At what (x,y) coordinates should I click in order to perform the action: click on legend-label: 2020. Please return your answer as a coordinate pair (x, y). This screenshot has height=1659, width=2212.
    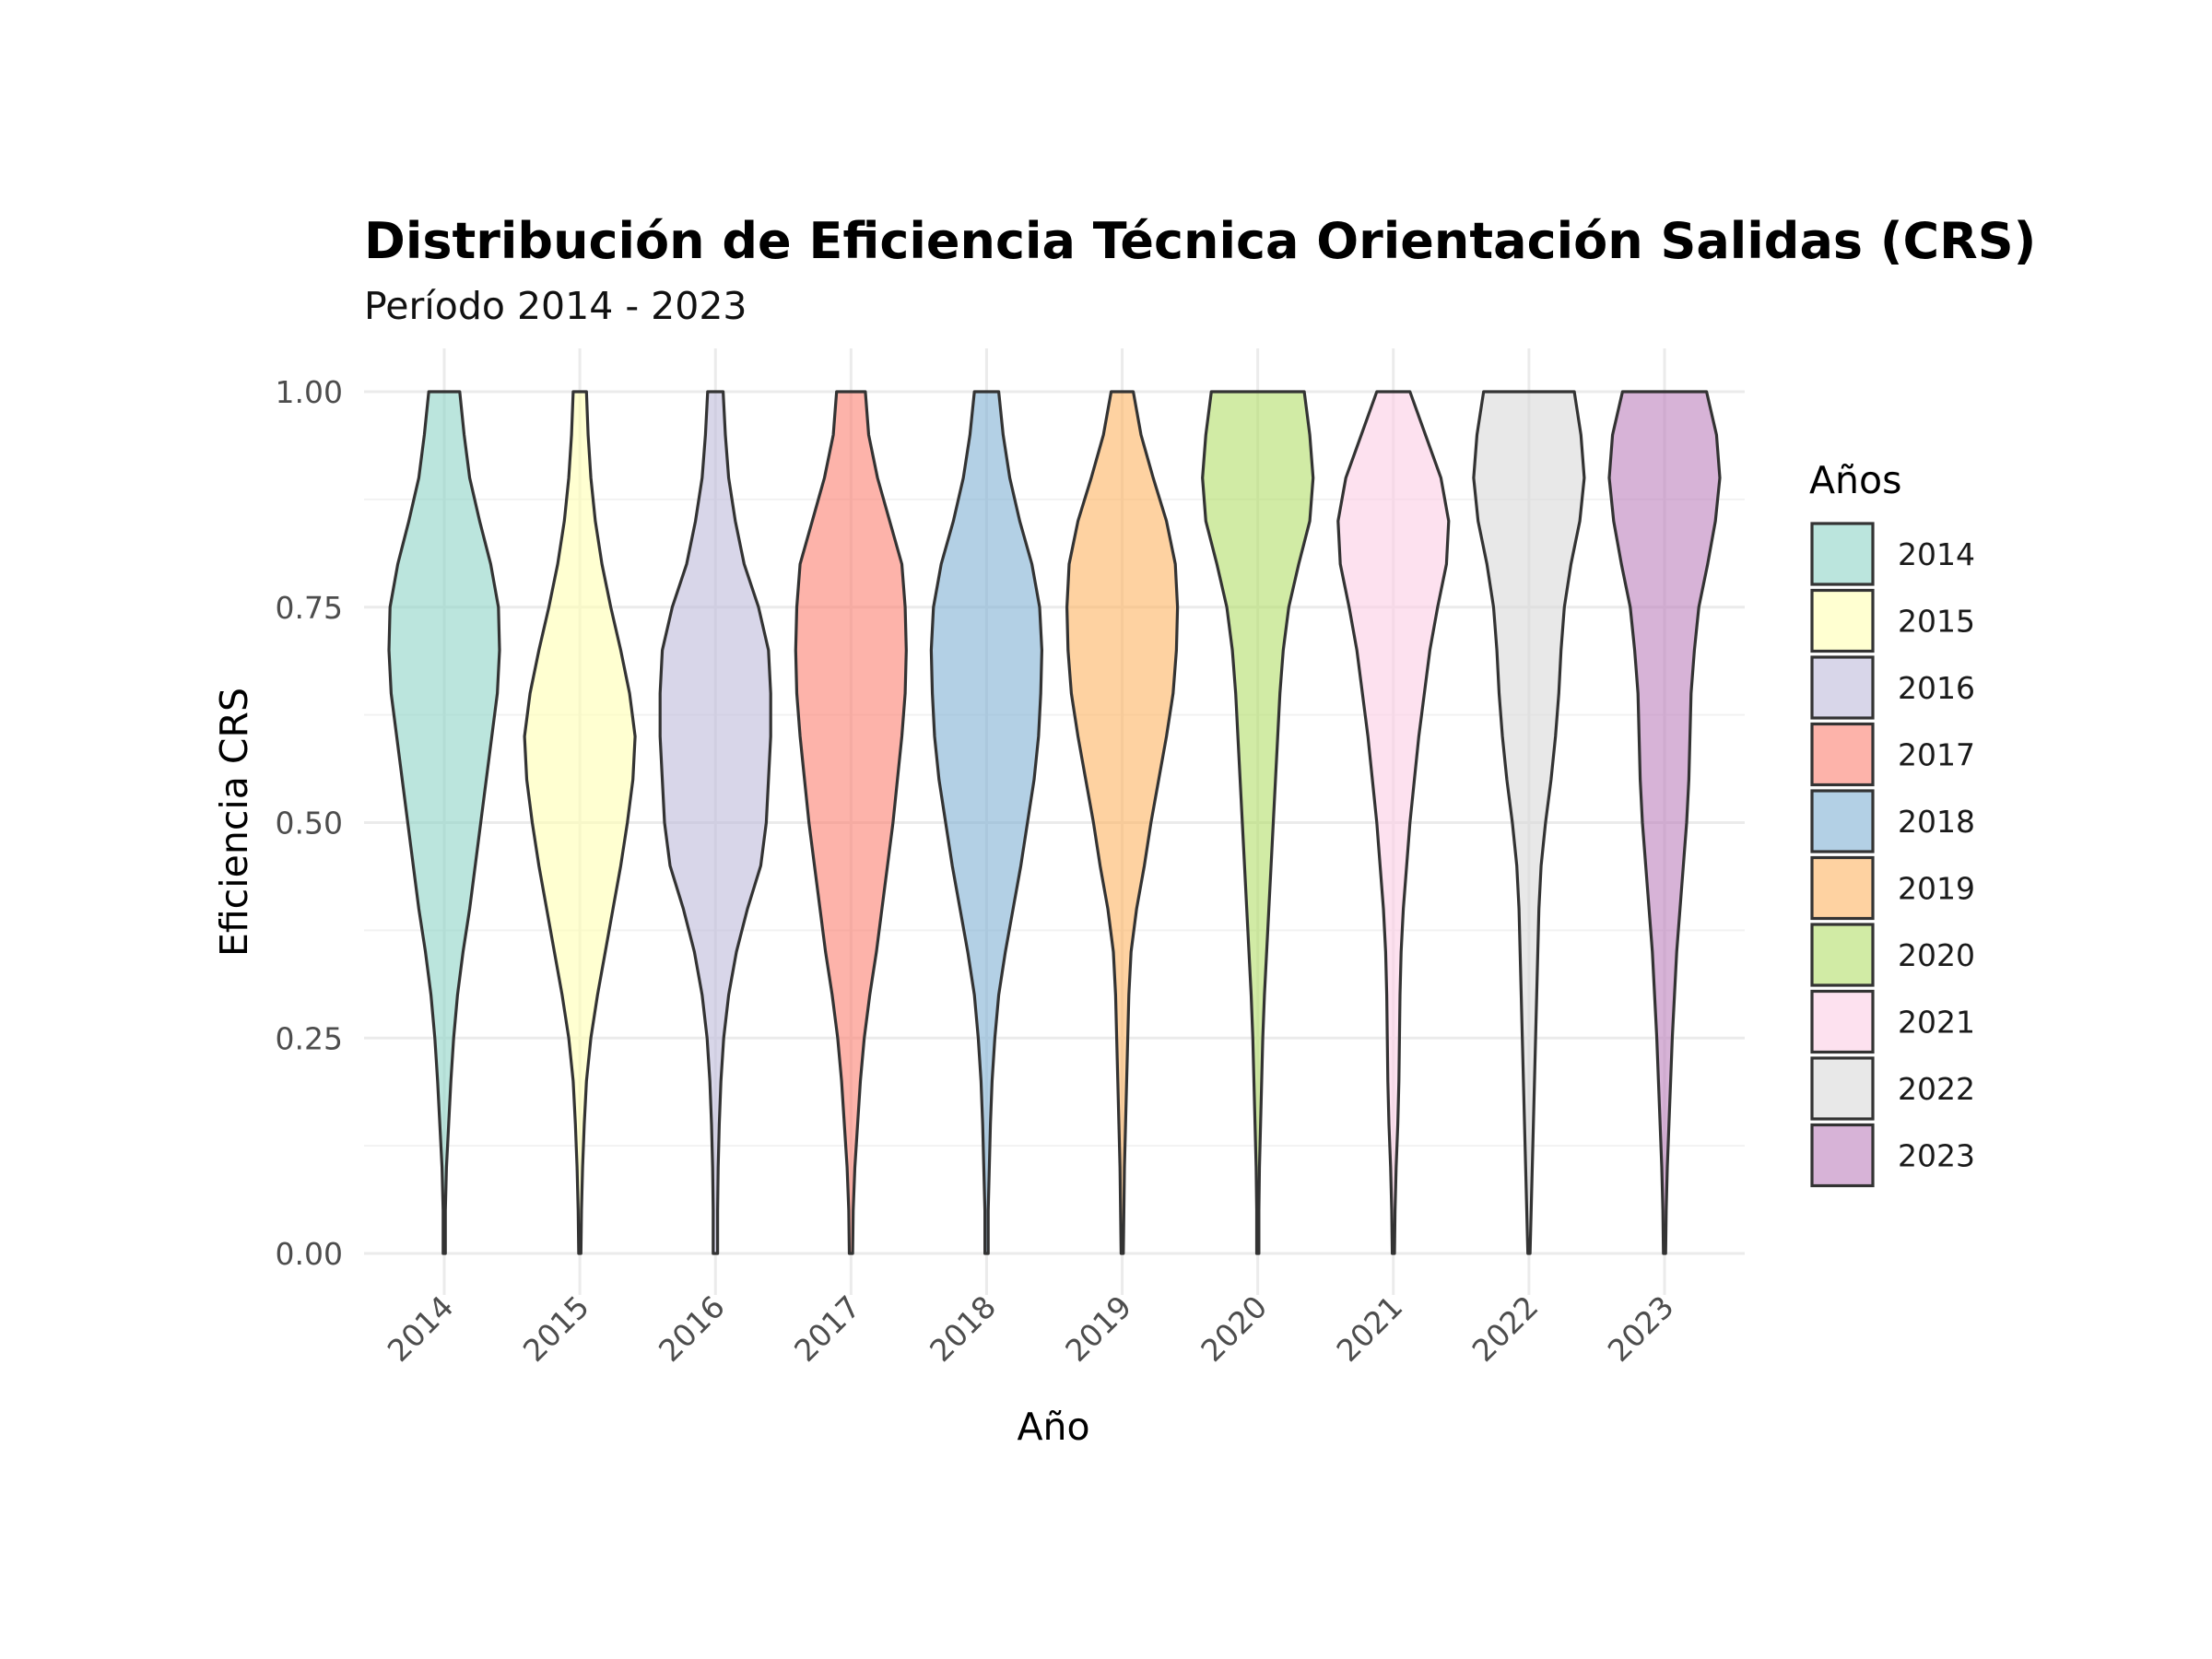
    Looking at the image, I should click on (1936, 955).